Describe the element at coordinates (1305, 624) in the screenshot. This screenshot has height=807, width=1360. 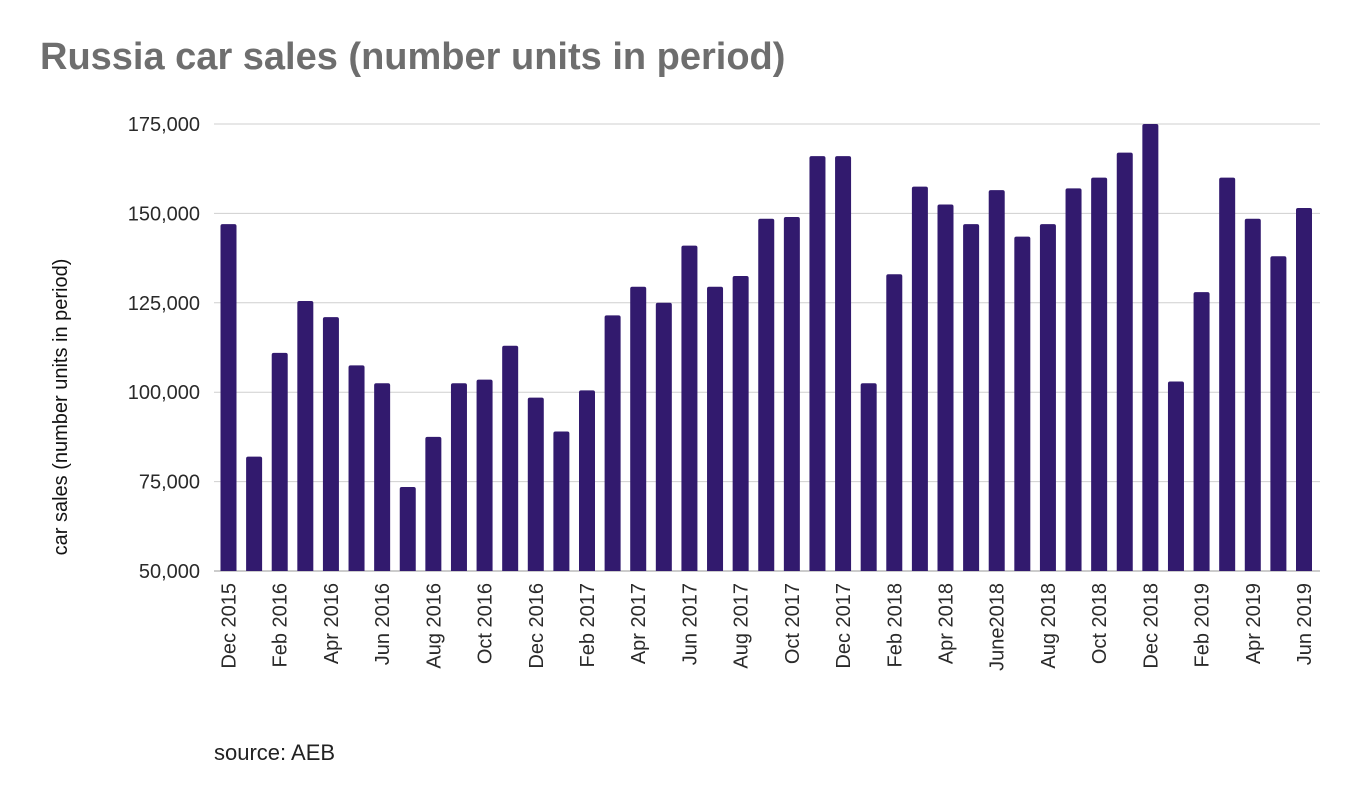
I see `x-tick-label: Jun 2019` at that location.